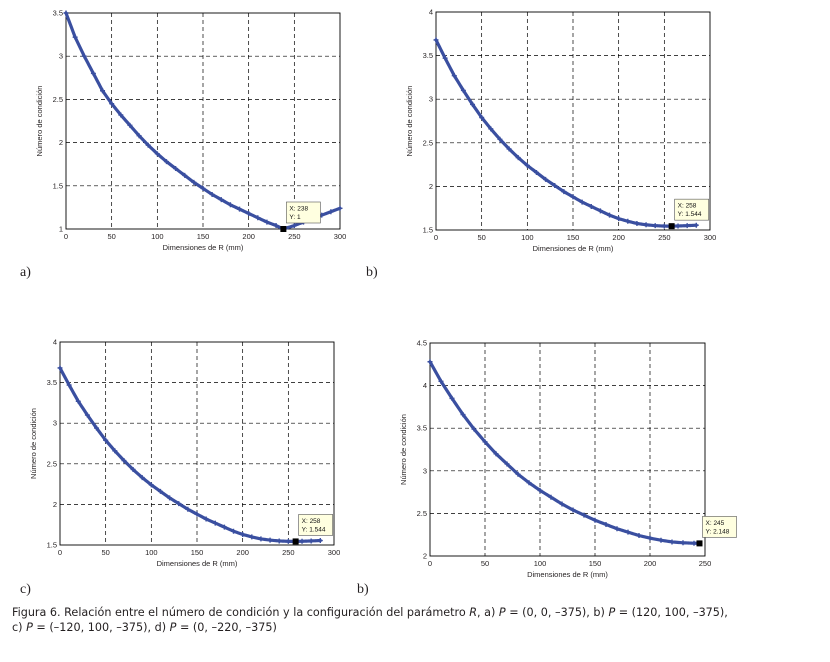  Describe the element at coordinates (314, 529) in the screenshot. I see `datatip-y: Y: 1.544` at that location.